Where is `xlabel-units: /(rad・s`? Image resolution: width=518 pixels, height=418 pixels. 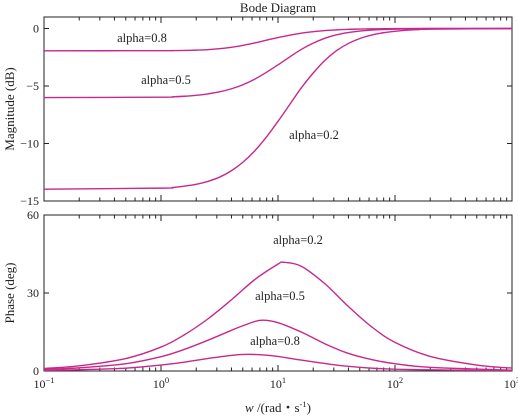
xlabel-units: /(rad・s is located at coordinates (277, 407).